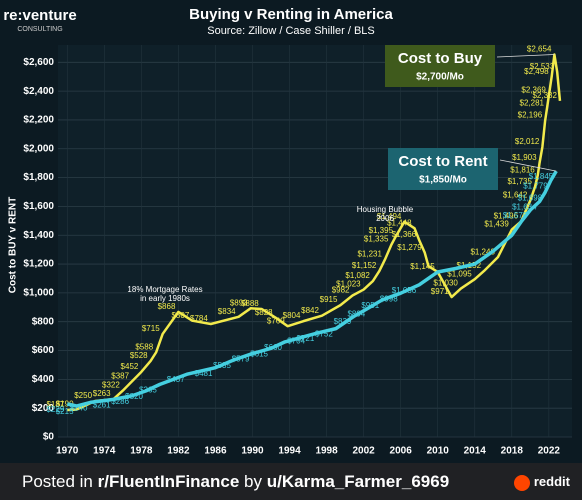 The width and height of the screenshot is (582, 500). I want to click on x-tick-label: 1986, so click(215, 451).